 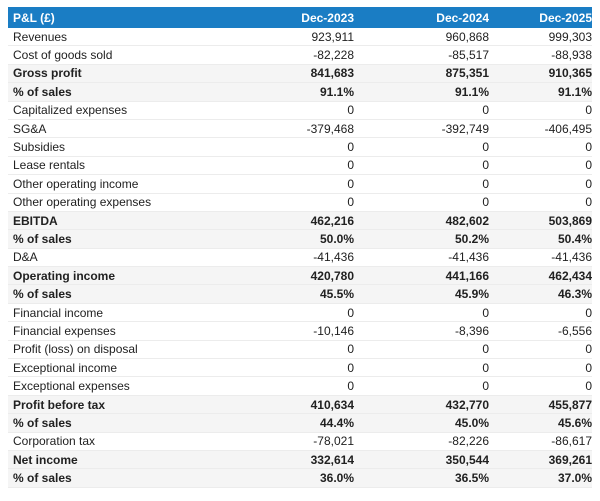 What do you see at coordinates (565, 17) in the screenshot?
I see `column-header-dec-2025: Dec-2025` at bounding box center [565, 17].